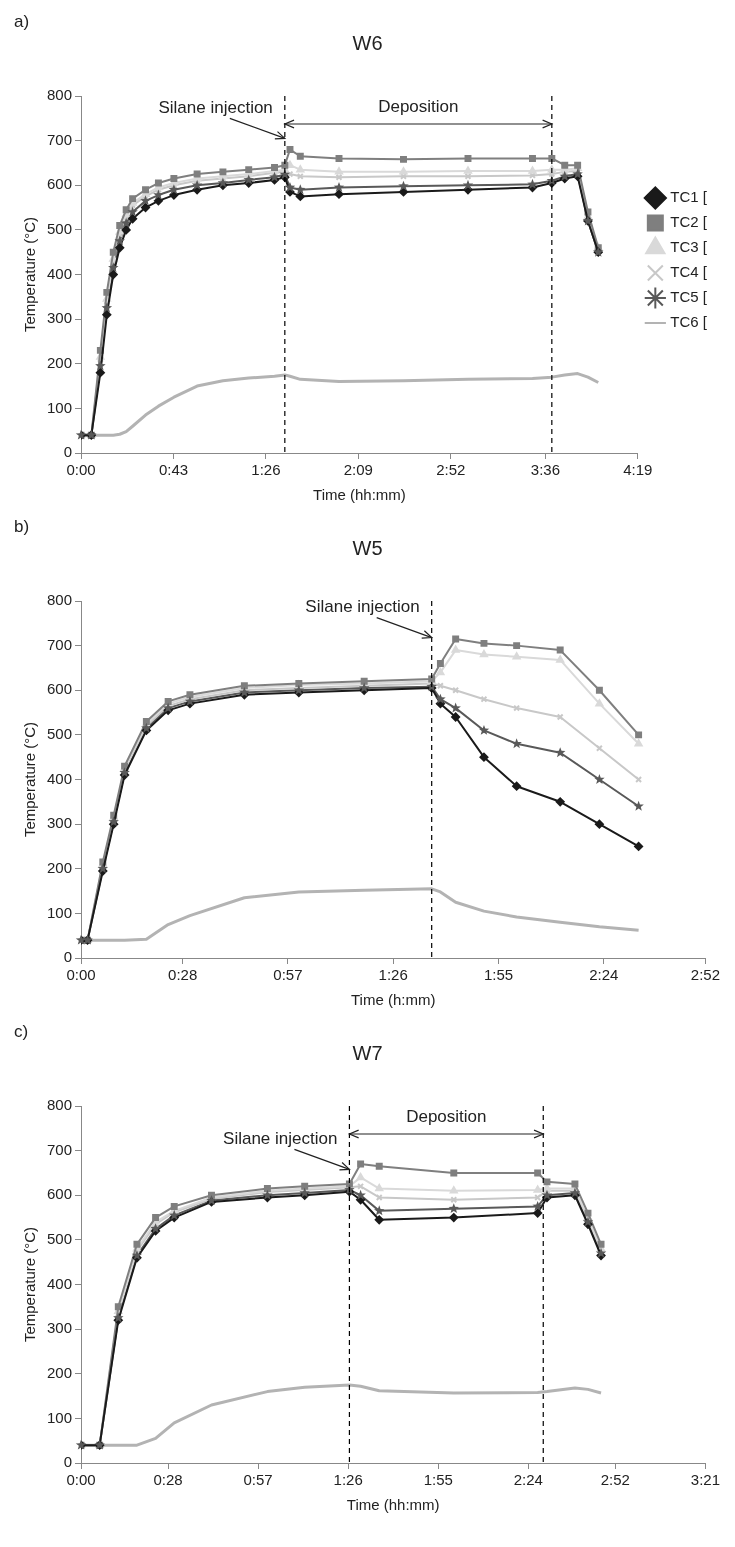  What do you see at coordinates (22, 527) in the screenshot?
I see `text: b)` at bounding box center [22, 527].